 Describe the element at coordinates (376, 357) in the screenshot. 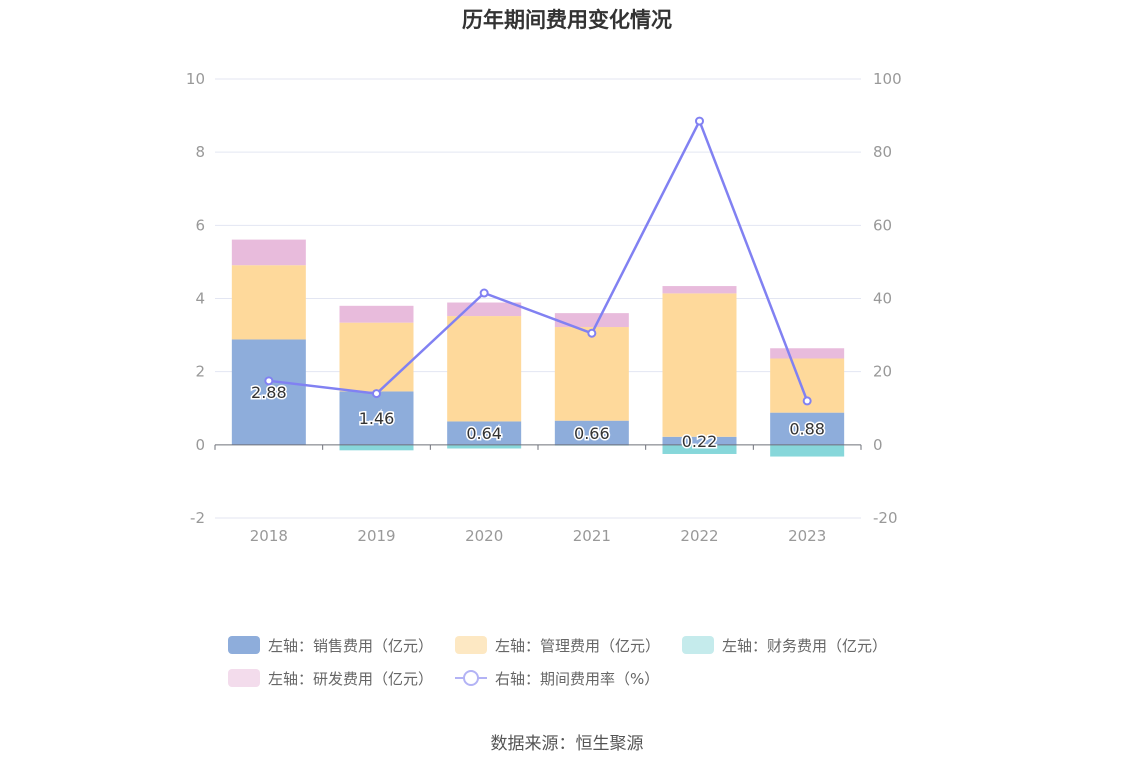

I see `bar-admin-2019` at that location.